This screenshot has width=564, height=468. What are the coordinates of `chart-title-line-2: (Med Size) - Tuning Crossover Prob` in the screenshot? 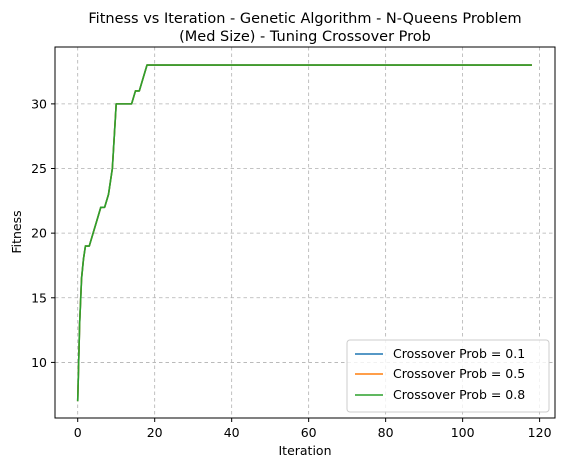 It's located at (305, 37).